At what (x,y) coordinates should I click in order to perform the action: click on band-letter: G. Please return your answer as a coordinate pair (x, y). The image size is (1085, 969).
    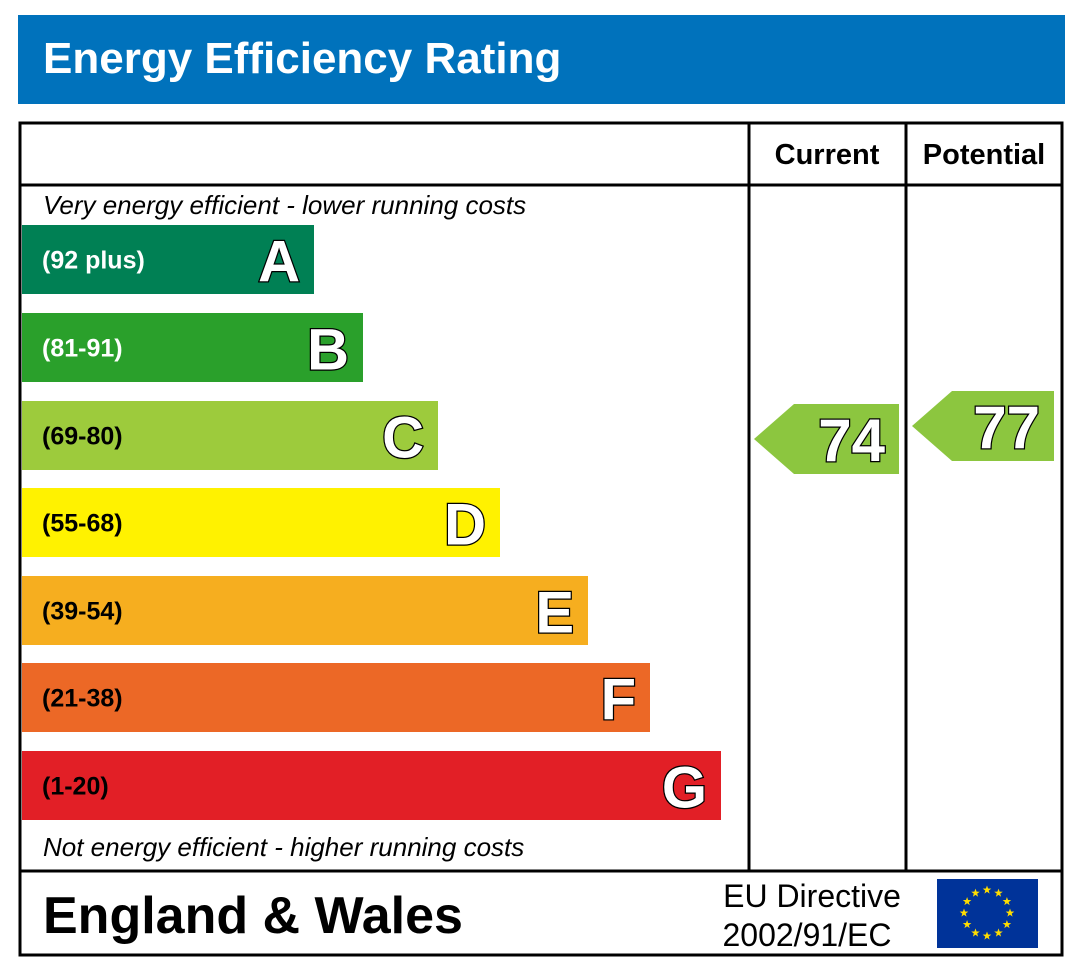
    Looking at the image, I should click on (684, 788).